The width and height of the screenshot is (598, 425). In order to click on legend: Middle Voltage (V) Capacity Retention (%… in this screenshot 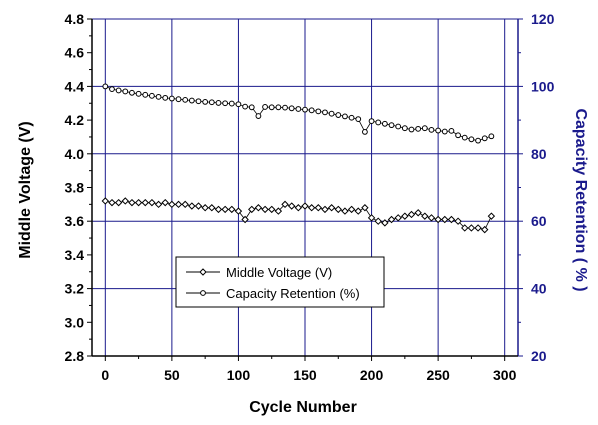, I will do `click(280, 282)`.